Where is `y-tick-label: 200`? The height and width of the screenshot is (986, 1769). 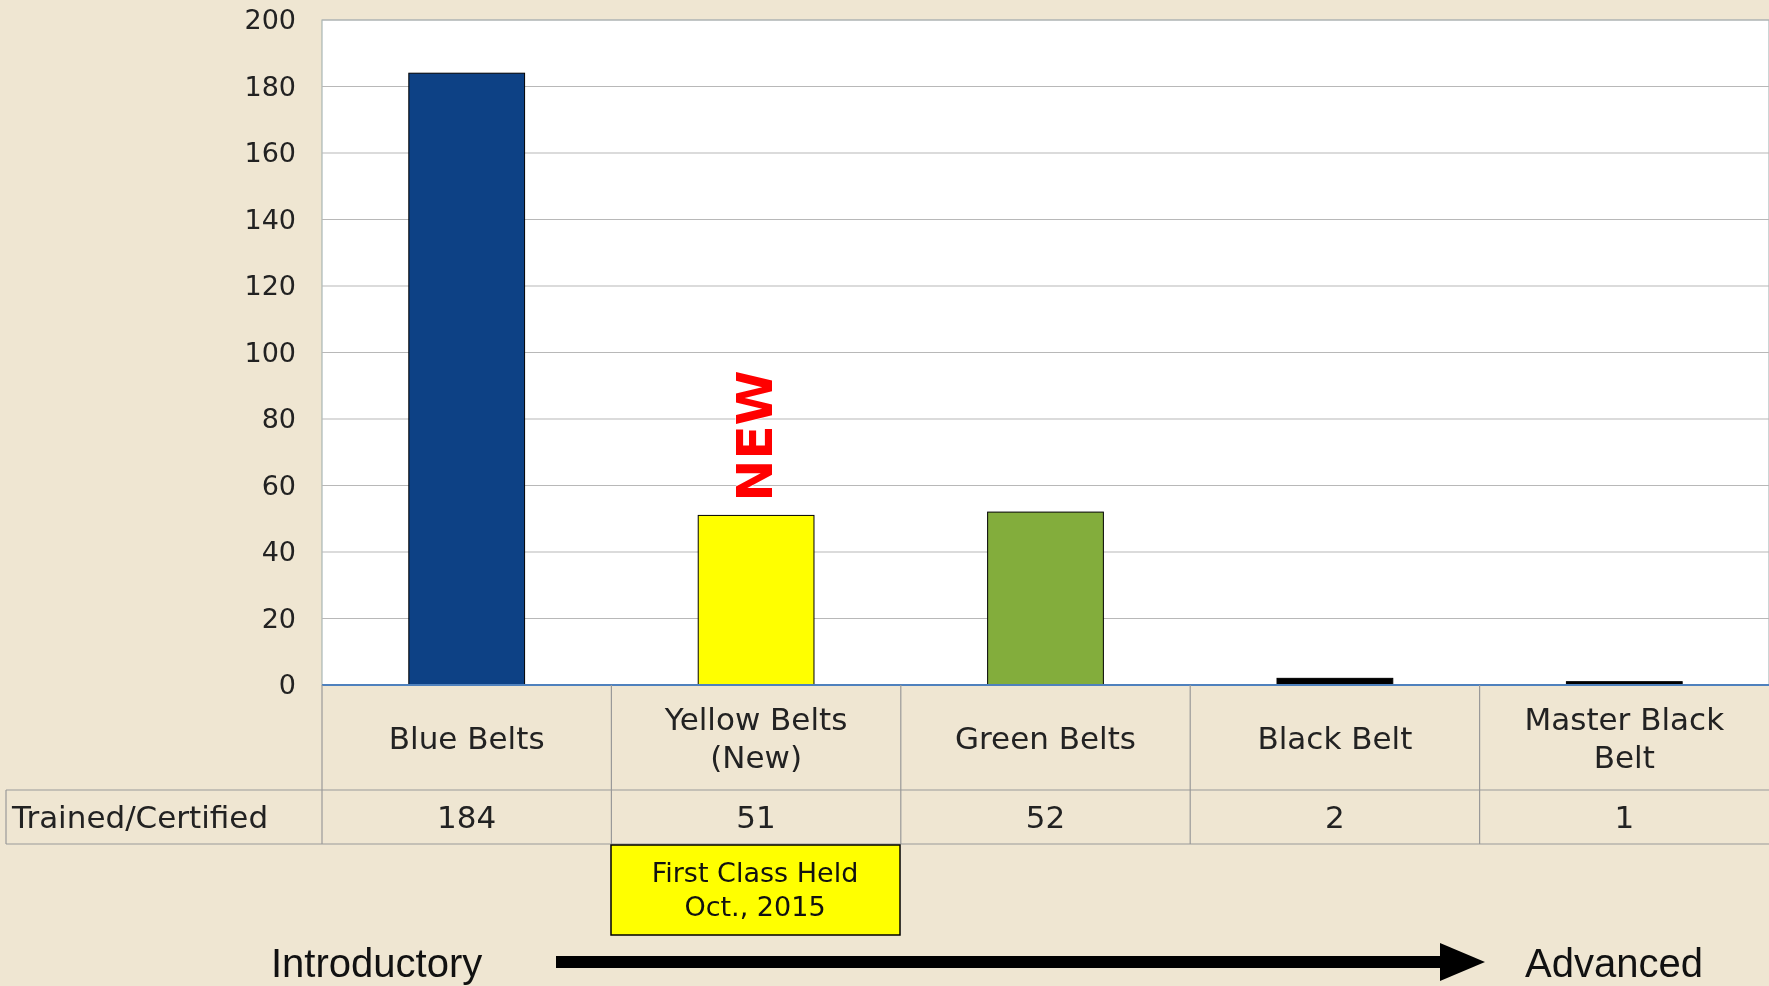
y-tick-label: 200 is located at coordinates (270, 20).